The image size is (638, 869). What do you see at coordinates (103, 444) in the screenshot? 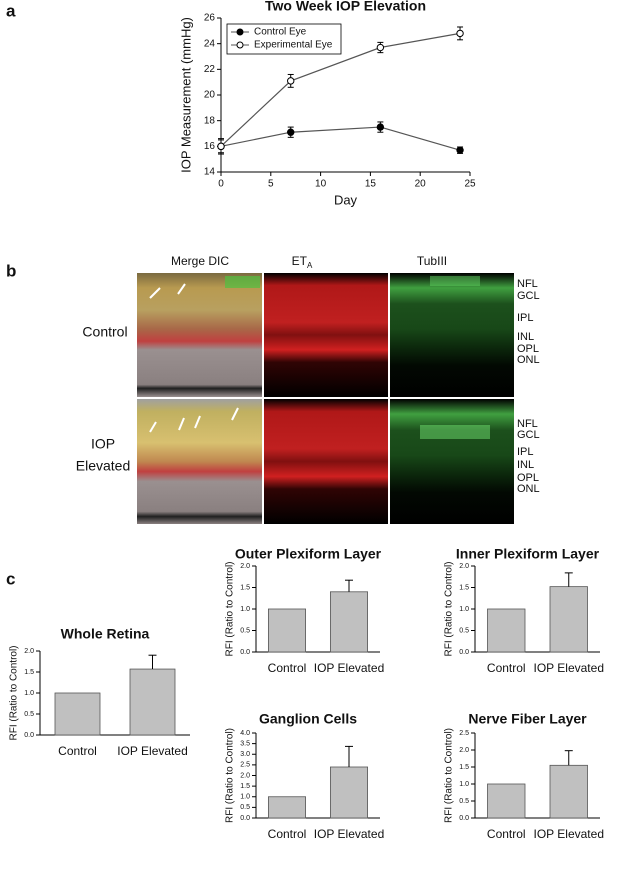
I see `row-label: IOP` at bounding box center [103, 444].